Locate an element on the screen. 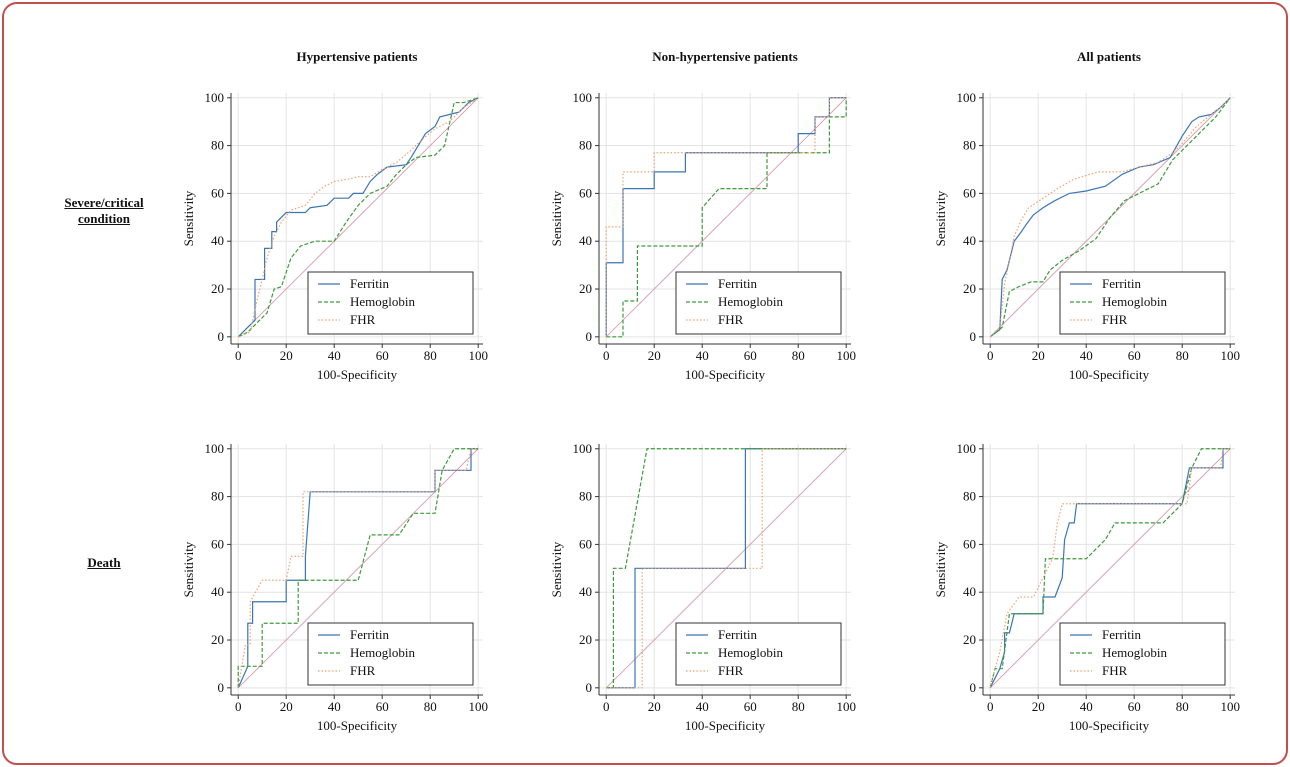  column-title: Hypertensive patients is located at coordinates (357, 56).